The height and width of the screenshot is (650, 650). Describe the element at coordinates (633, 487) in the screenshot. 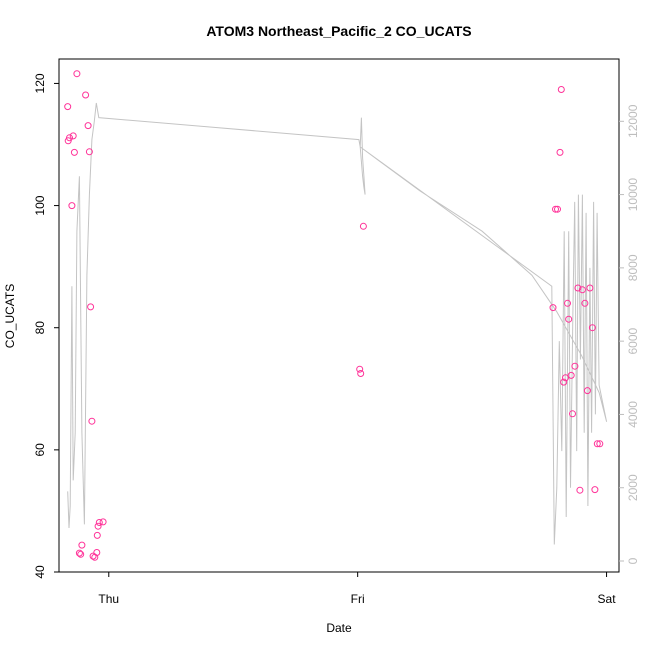

I see `y2-tick-label: 2000` at that location.